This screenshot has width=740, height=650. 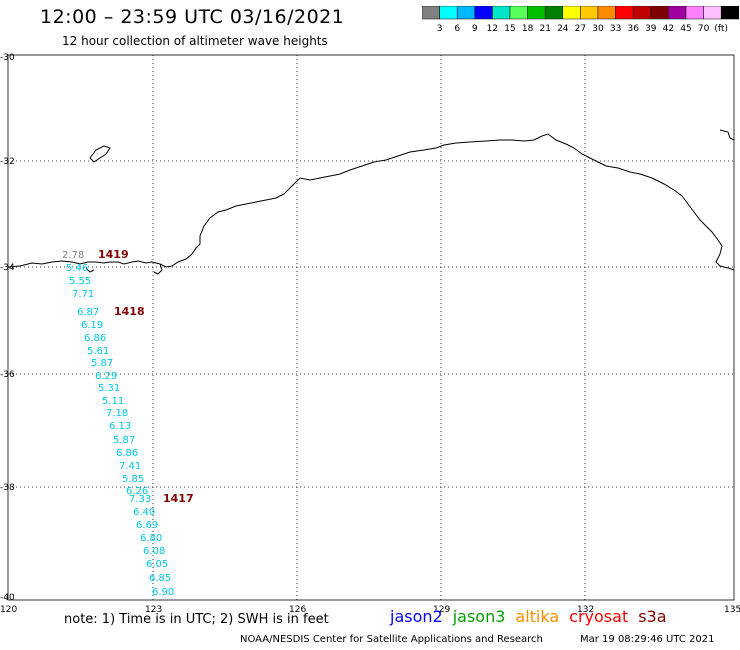 What do you see at coordinates (120, 426) in the screenshot?
I see `wave-height-label: 6.13` at bounding box center [120, 426].